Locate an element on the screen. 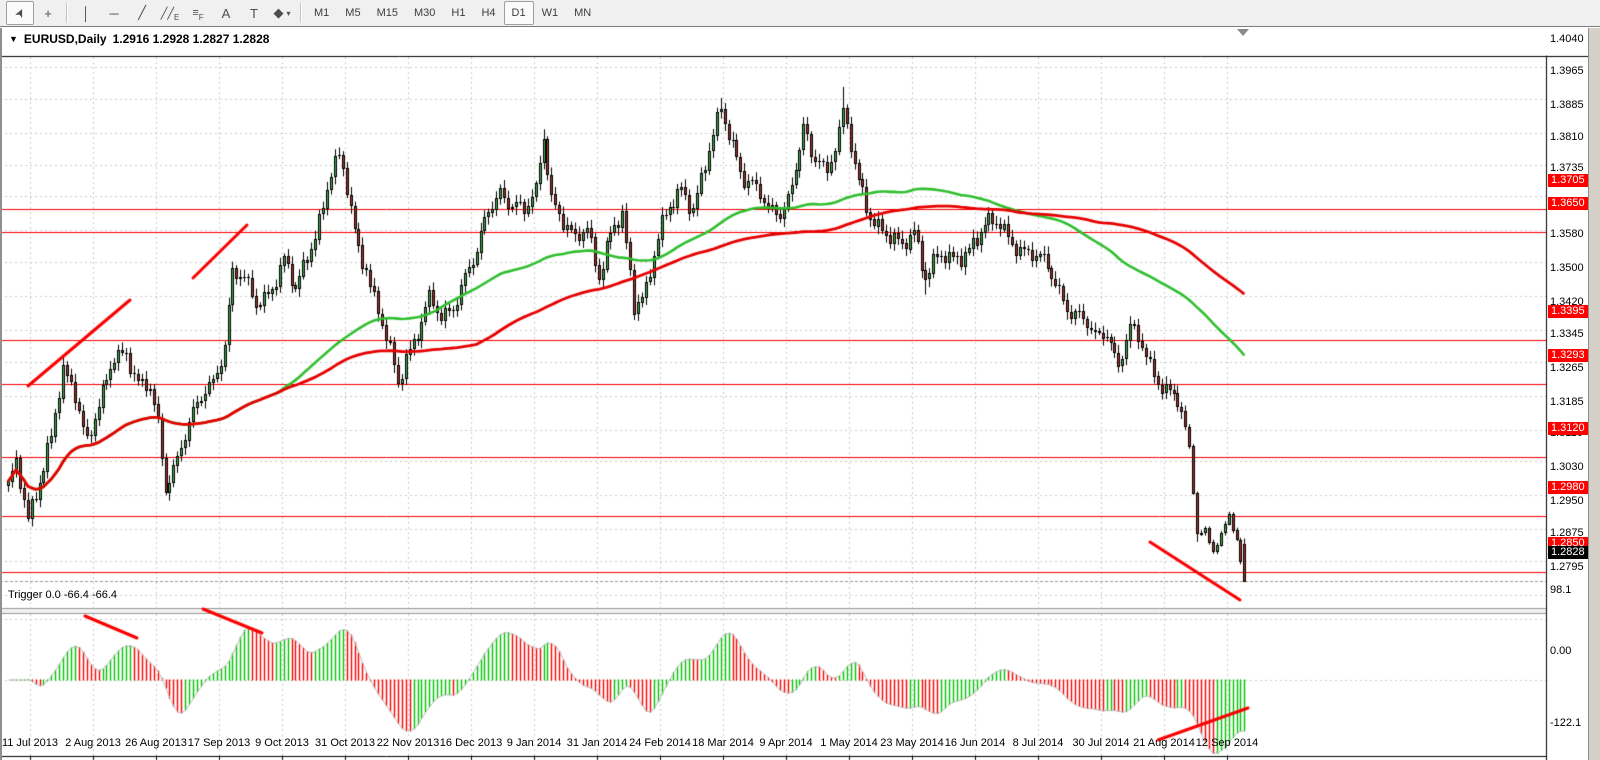 Image resolution: width=1600 pixels, height=760 pixels. date-axis-label: 18 Mar 2014 is located at coordinates (723, 743).